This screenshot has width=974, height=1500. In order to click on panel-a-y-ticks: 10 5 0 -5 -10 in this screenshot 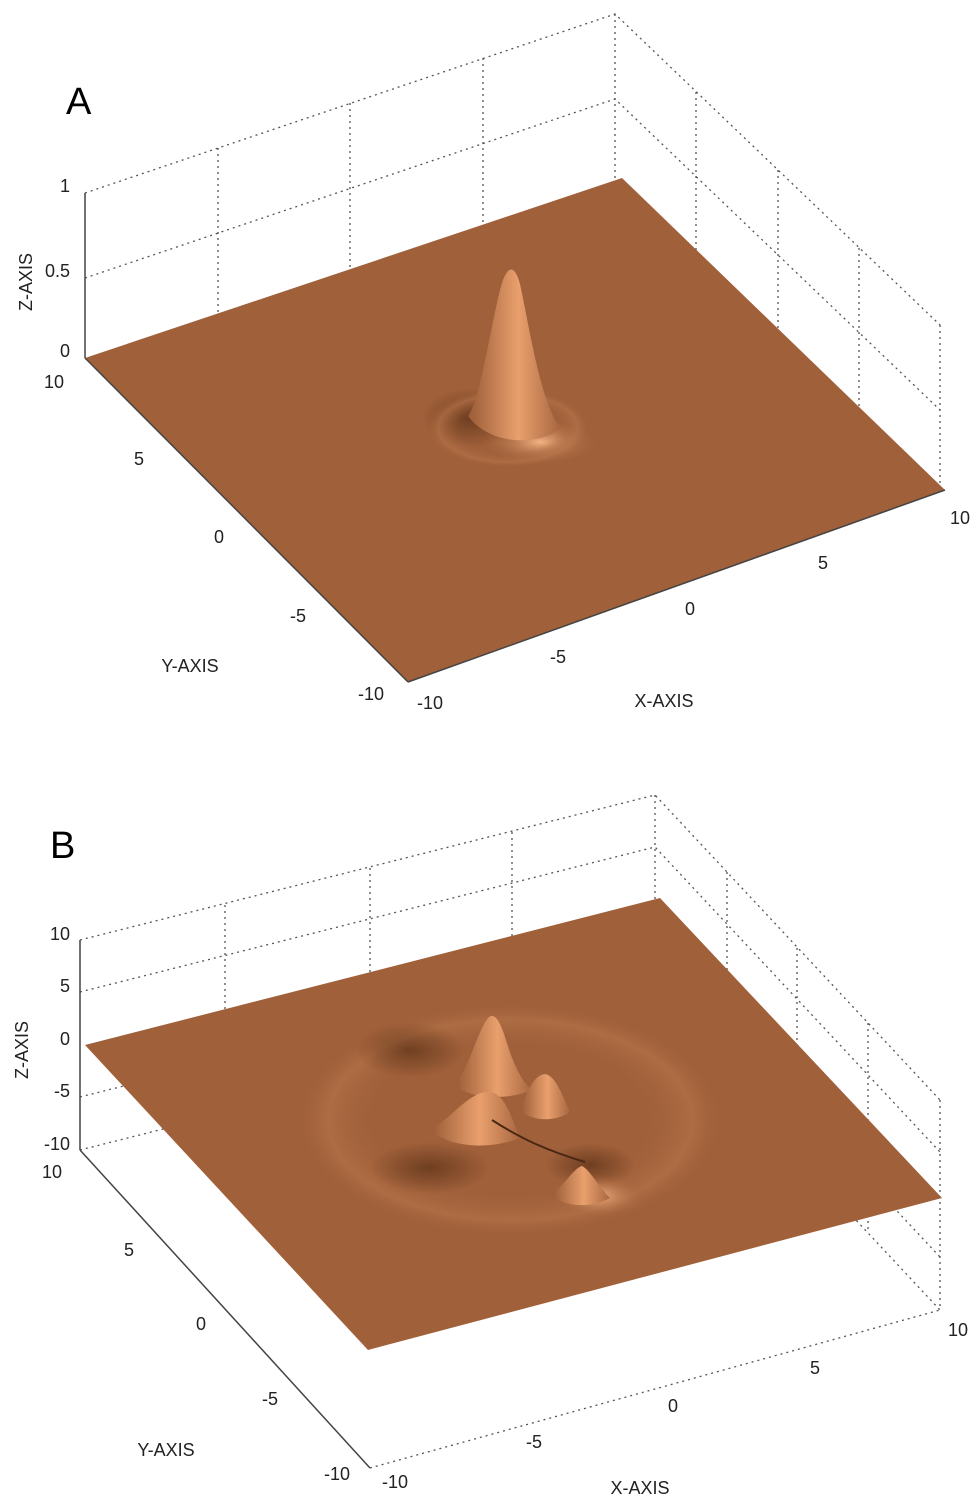, I will do `click(214, 538)`.